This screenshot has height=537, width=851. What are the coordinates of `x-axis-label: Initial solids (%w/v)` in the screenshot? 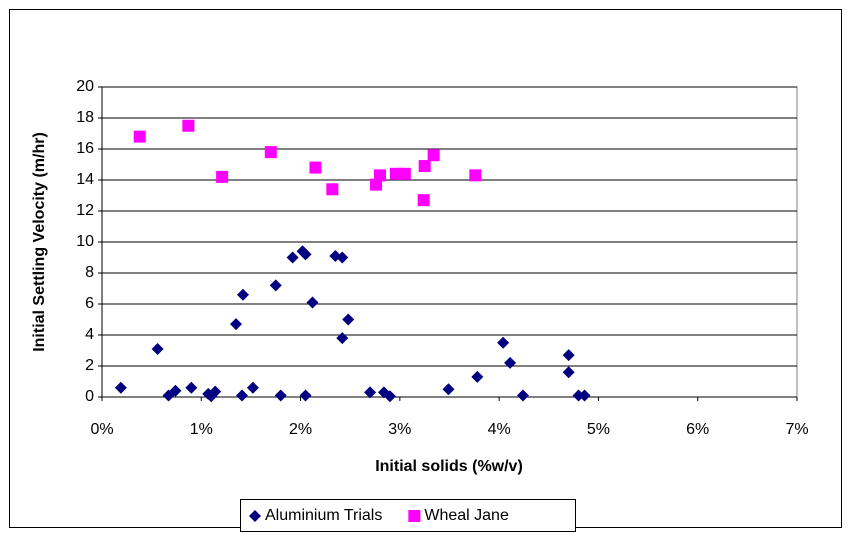 It's located at (449, 466).